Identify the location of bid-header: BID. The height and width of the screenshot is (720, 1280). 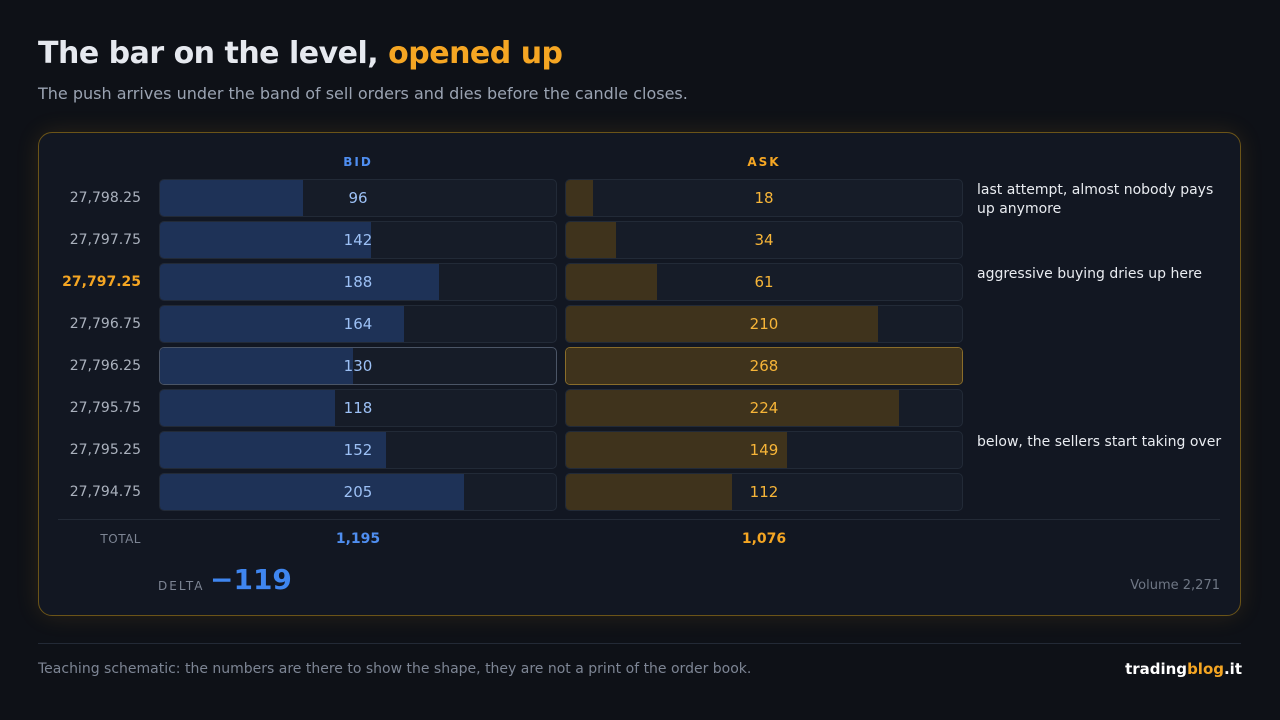
(358, 162).